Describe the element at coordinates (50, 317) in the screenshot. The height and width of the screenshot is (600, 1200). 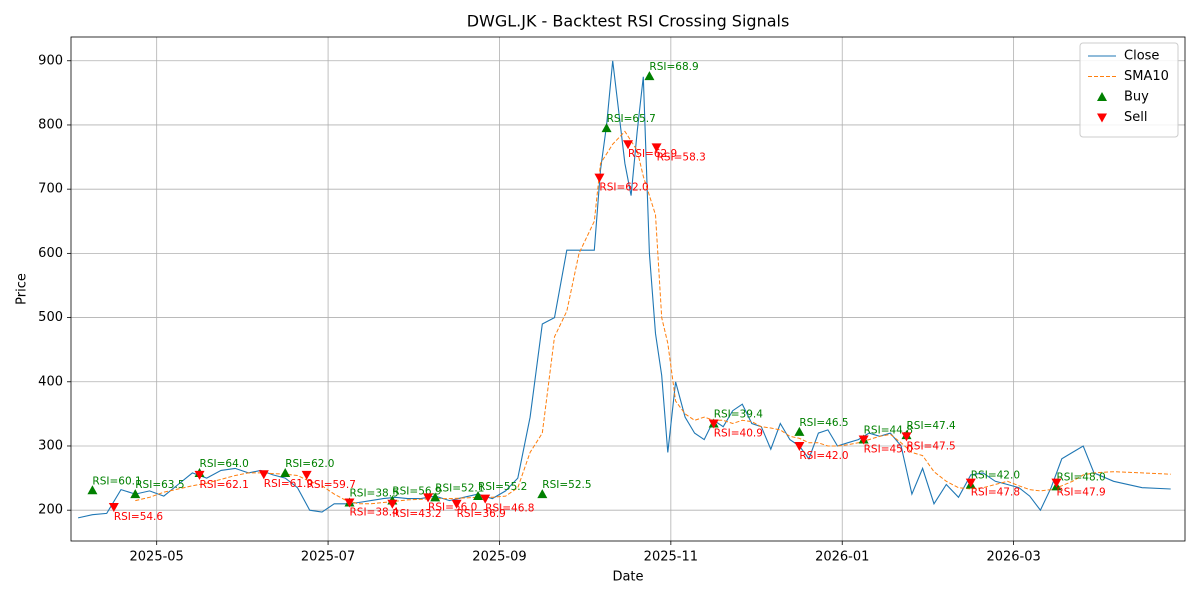
I see `y-tick-label: 500` at that location.